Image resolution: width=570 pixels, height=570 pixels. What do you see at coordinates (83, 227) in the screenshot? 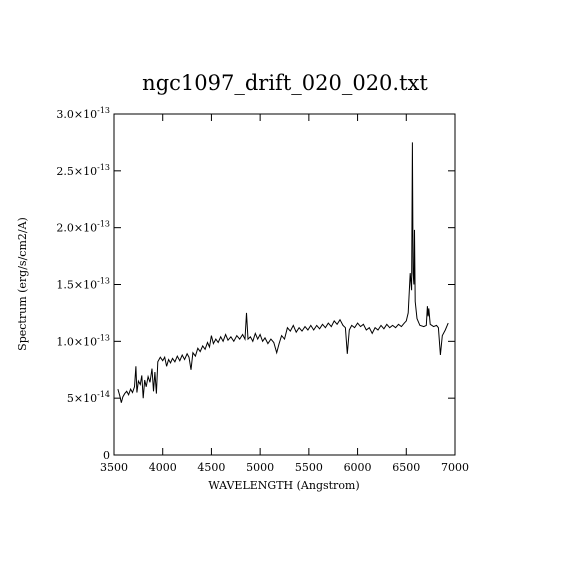
I see `y-tick-label: 2.0×10⁻¹³` at bounding box center [83, 227].